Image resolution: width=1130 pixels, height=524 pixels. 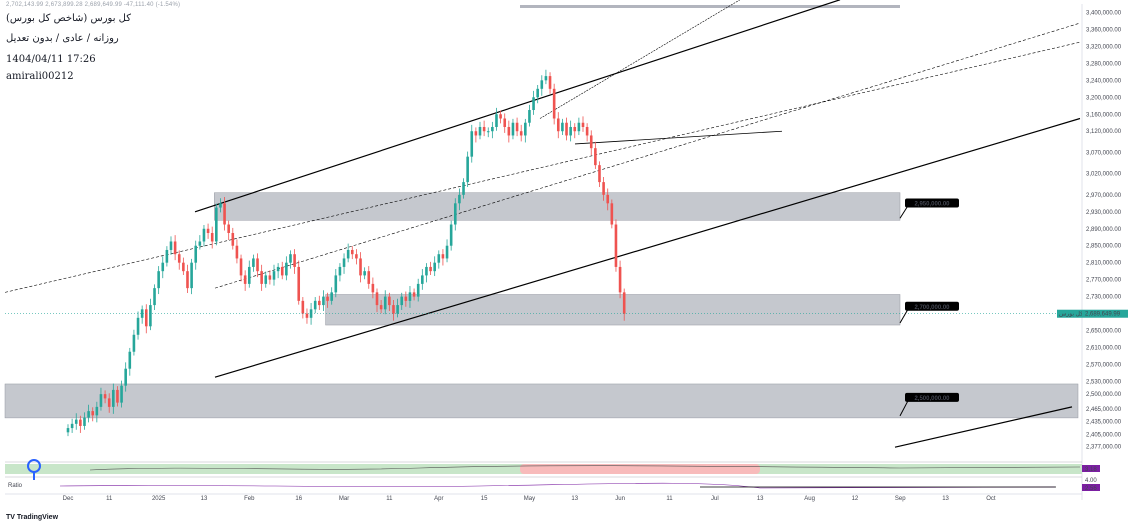 What do you see at coordinates (15, 486) in the screenshot?
I see `indicator-label: Ratio` at bounding box center [15, 486].